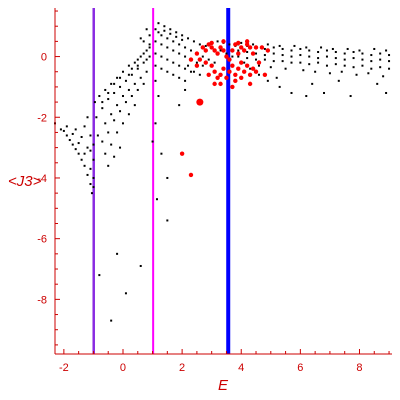 The image size is (400, 400). I want to click on x-ticks: -2 0 2 4 6 8, so click(224, 361).